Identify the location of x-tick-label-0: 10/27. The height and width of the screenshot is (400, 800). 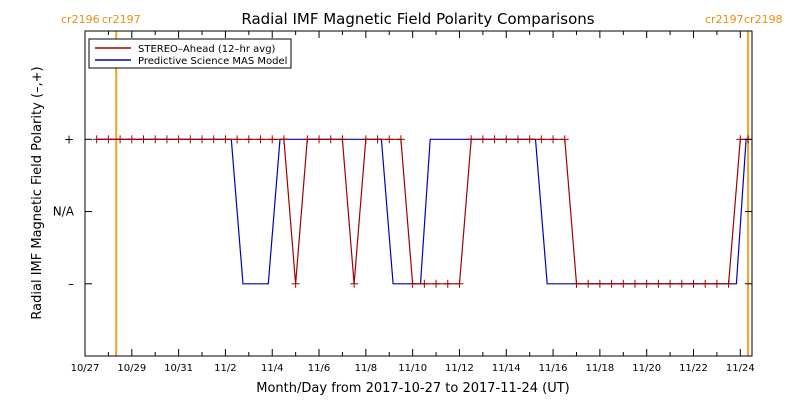
(85, 368).